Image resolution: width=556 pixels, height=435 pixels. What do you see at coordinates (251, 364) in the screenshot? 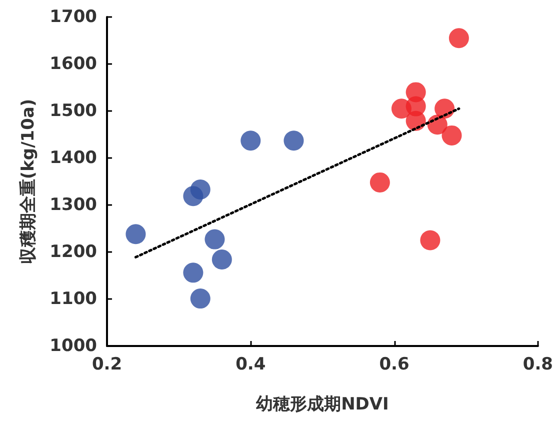
I see `x-tick-label: 0.4` at bounding box center [251, 364].